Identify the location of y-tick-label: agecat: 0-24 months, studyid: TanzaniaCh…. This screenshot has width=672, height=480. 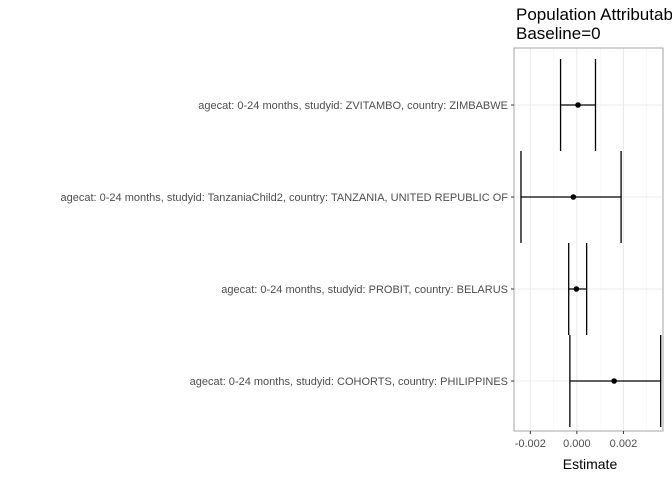
(284, 198).